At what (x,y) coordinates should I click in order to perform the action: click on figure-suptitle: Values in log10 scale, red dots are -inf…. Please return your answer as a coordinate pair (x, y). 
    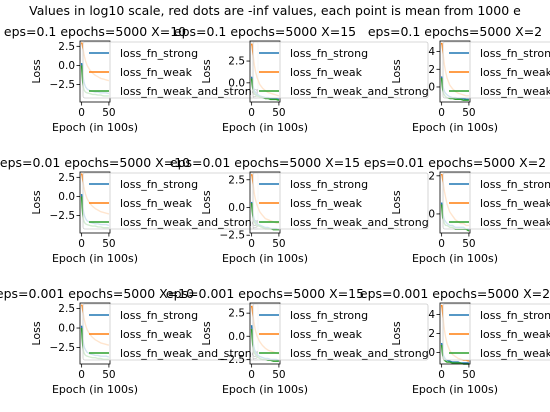
    Looking at the image, I should click on (275, 10).